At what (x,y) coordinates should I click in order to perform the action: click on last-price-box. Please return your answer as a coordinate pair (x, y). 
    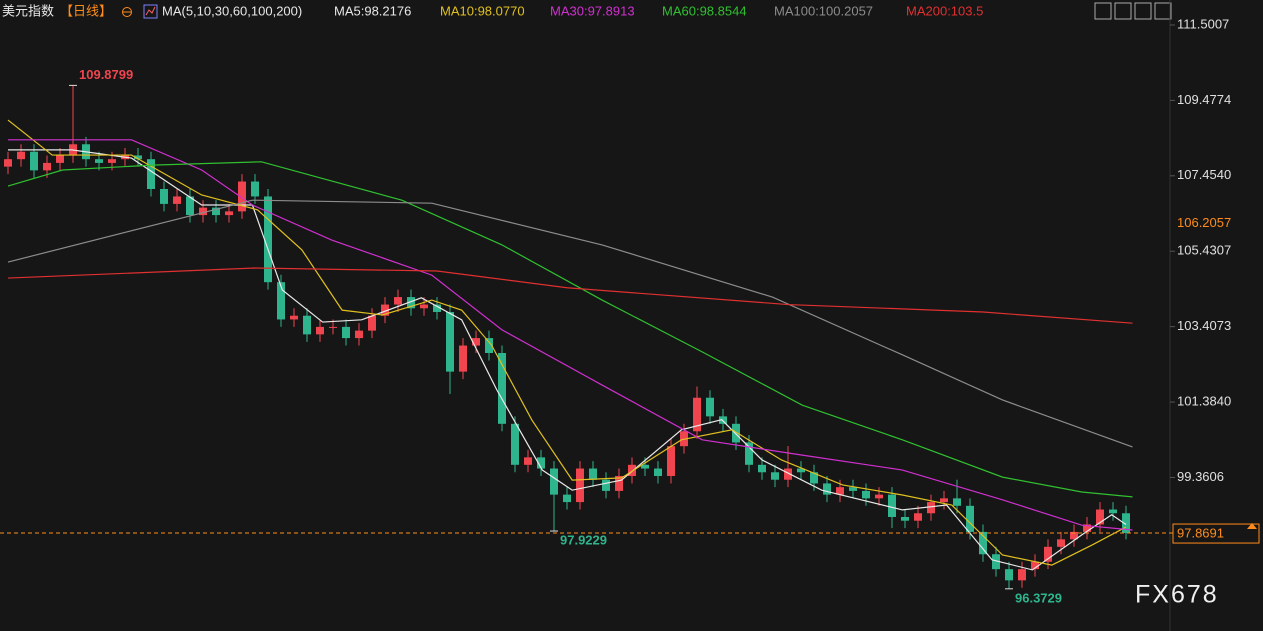
    Looking at the image, I should click on (1216, 533).